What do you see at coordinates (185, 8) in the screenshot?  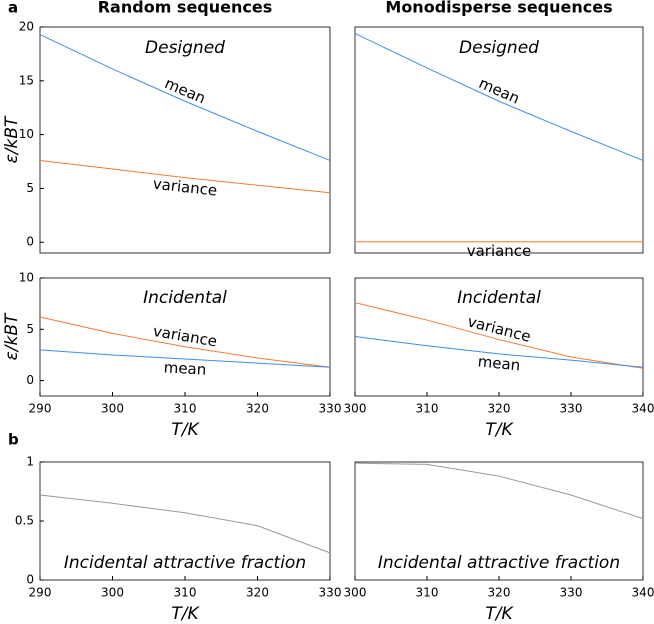 I see `column-title: Random sequences` at bounding box center [185, 8].